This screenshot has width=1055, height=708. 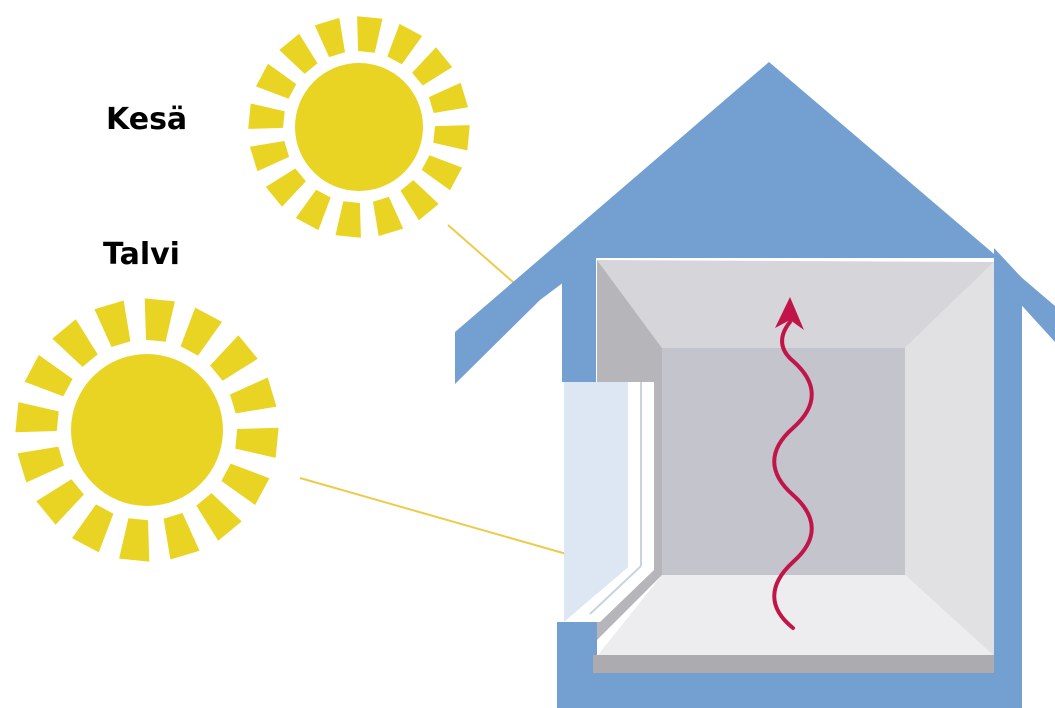 What do you see at coordinates (146, 119) in the screenshot?
I see `summer-label: Kesä` at bounding box center [146, 119].